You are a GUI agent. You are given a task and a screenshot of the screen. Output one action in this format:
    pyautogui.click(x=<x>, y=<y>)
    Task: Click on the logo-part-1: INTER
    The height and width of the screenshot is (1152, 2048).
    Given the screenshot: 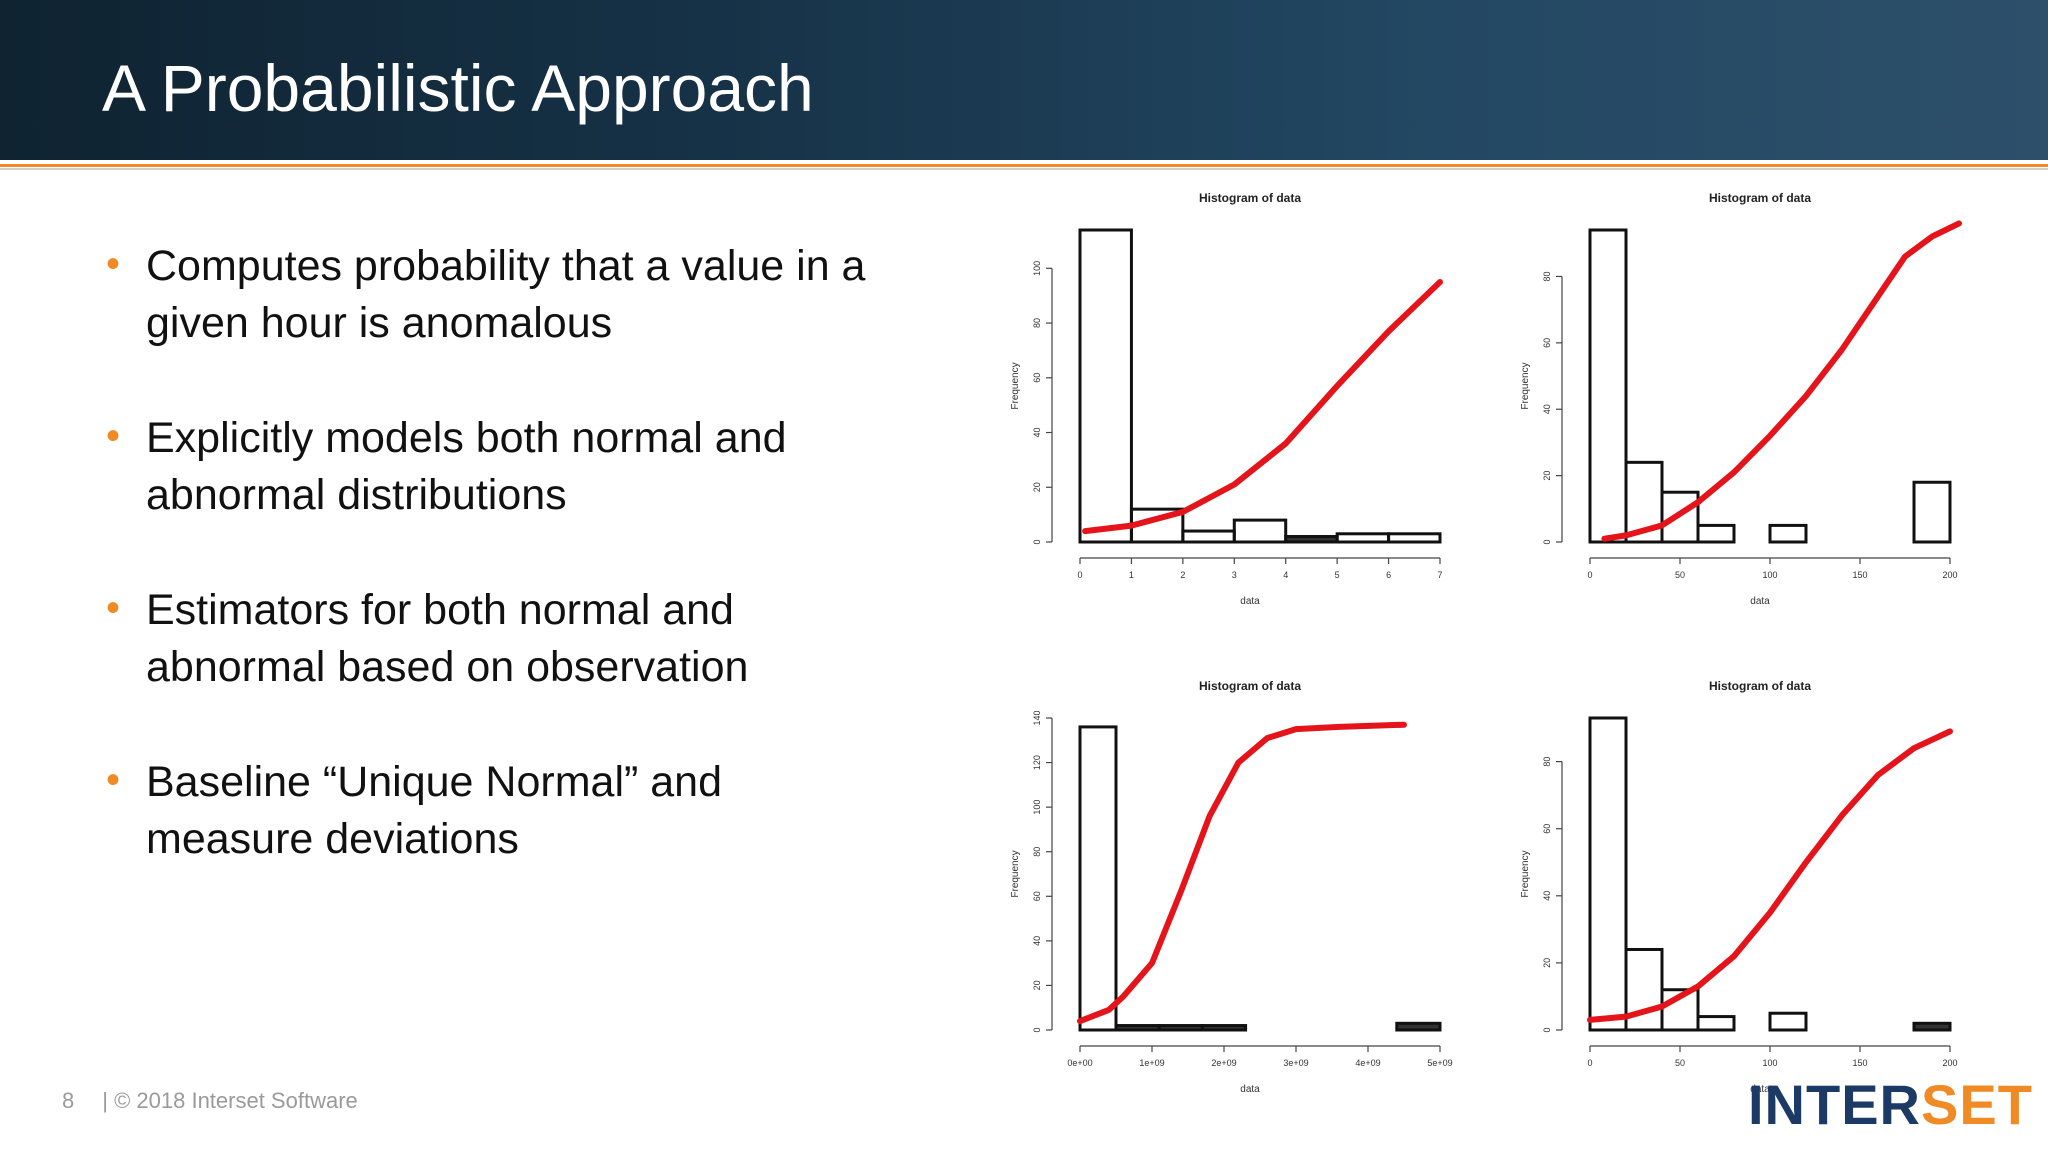 What is the action you would take?
    pyautogui.click(x=1834, y=1104)
    